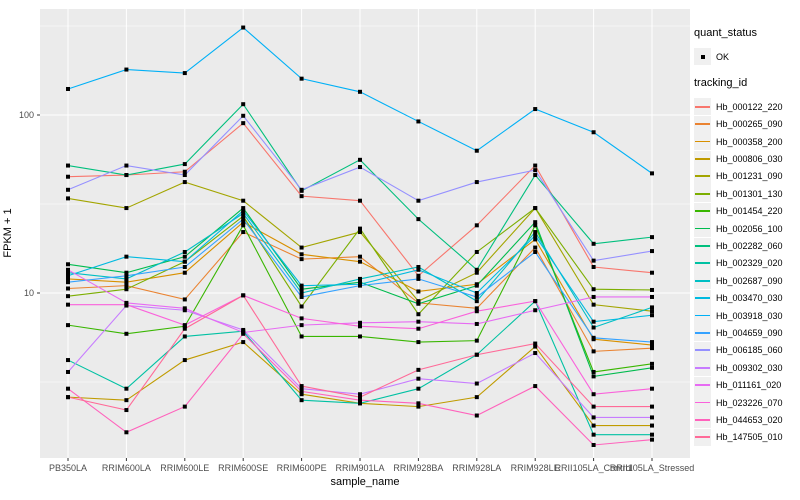  I want to click on legend-title-quant-status: quant_status, so click(725, 33).